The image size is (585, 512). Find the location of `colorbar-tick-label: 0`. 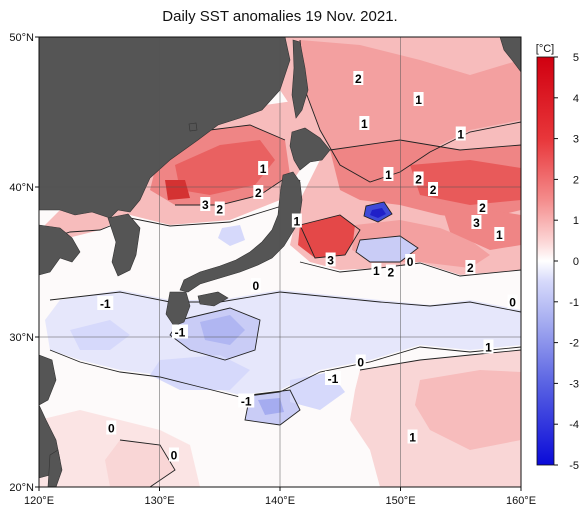

colorbar-tick-label: 0 is located at coordinates (576, 262).